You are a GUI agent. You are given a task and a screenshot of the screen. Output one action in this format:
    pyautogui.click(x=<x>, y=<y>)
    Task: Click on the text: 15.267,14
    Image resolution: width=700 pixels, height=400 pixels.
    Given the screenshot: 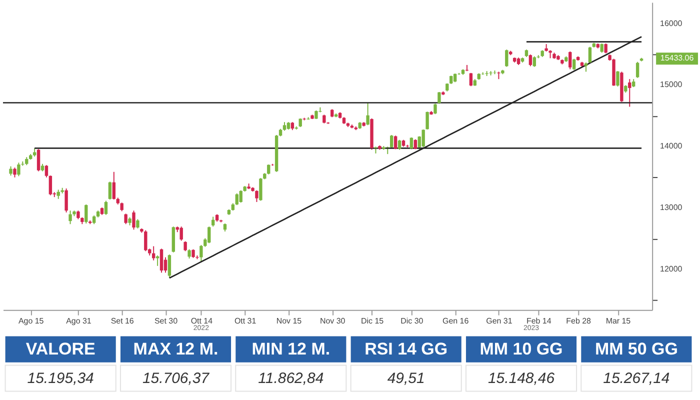 What is the action you would take?
    pyautogui.click(x=636, y=379)
    